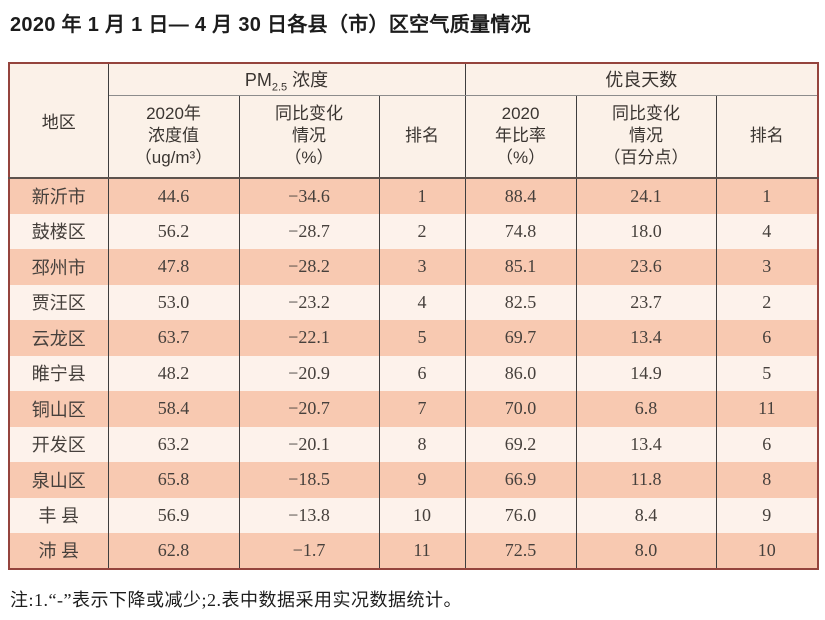 This screenshot has height=620, width=825. Describe the element at coordinates (58, 409) in the screenshot. I see `region-cell: 铜山区` at that location.